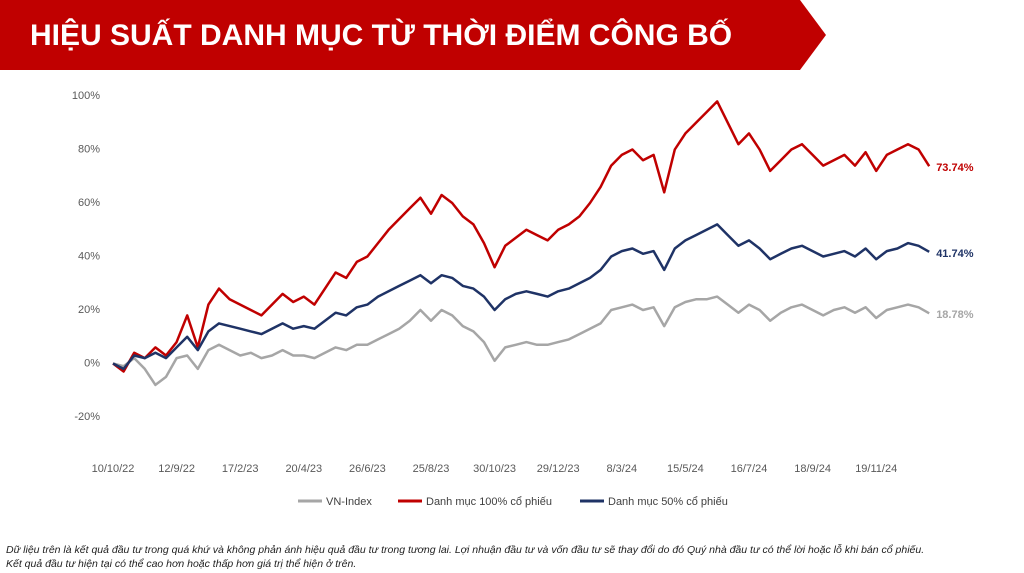 The image size is (1024, 573). I want to click on y-tick-label: -20%, so click(87, 417).